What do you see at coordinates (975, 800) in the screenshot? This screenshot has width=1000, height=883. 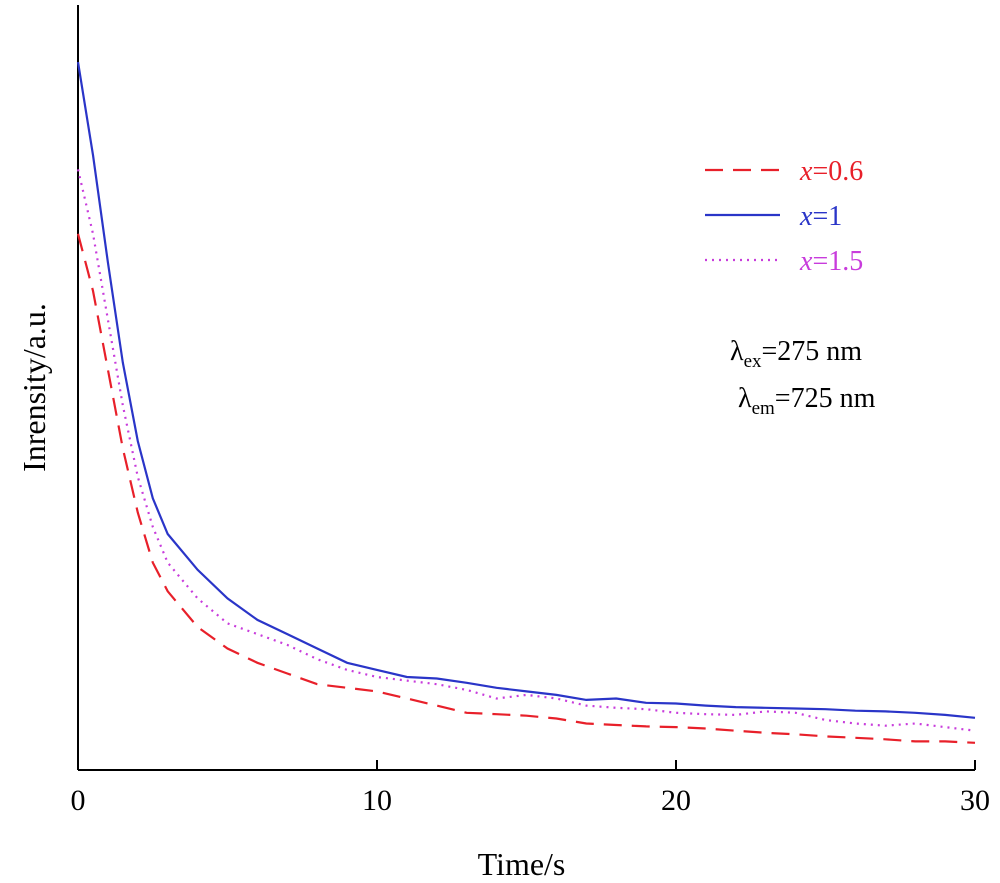 I see `x-tick-label: 30` at bounding box center [975, 800].